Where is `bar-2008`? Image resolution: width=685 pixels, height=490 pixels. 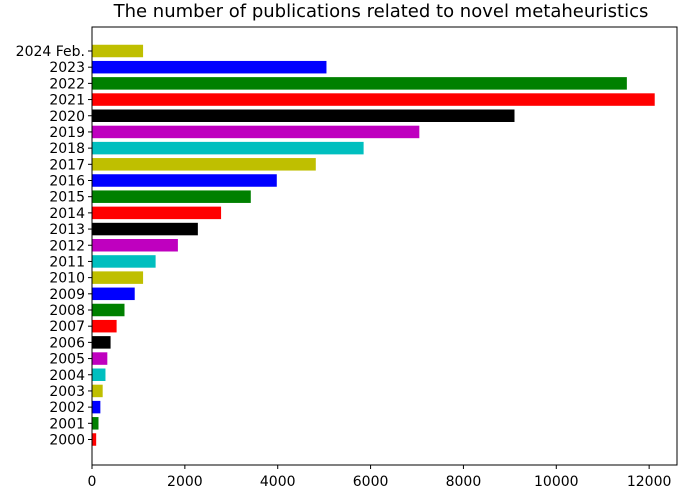
bar-2008 is located at coordinates (108, 310).